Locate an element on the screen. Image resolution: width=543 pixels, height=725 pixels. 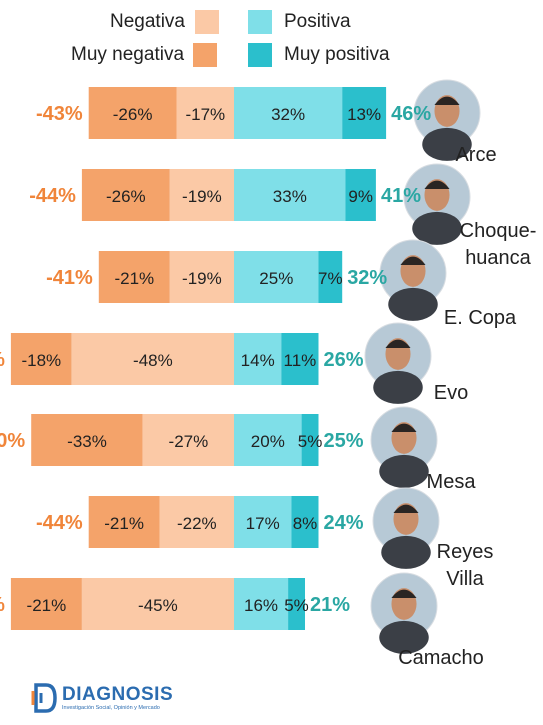
bar-label-positiva-5: 20% is located at coordinates (268, 441).